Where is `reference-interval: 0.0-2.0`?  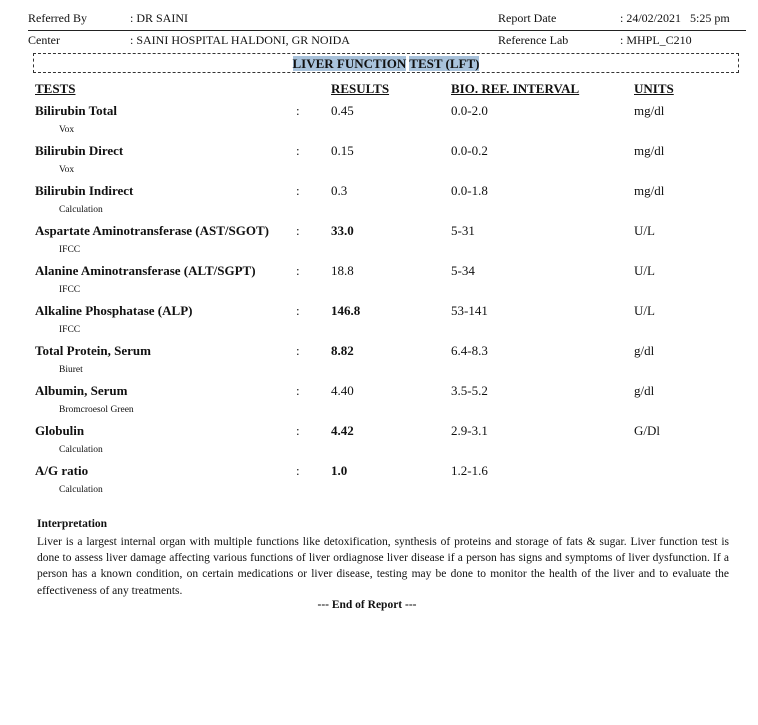
reference-interval: 0.0-2.0 is located at coordinates (469, 110).